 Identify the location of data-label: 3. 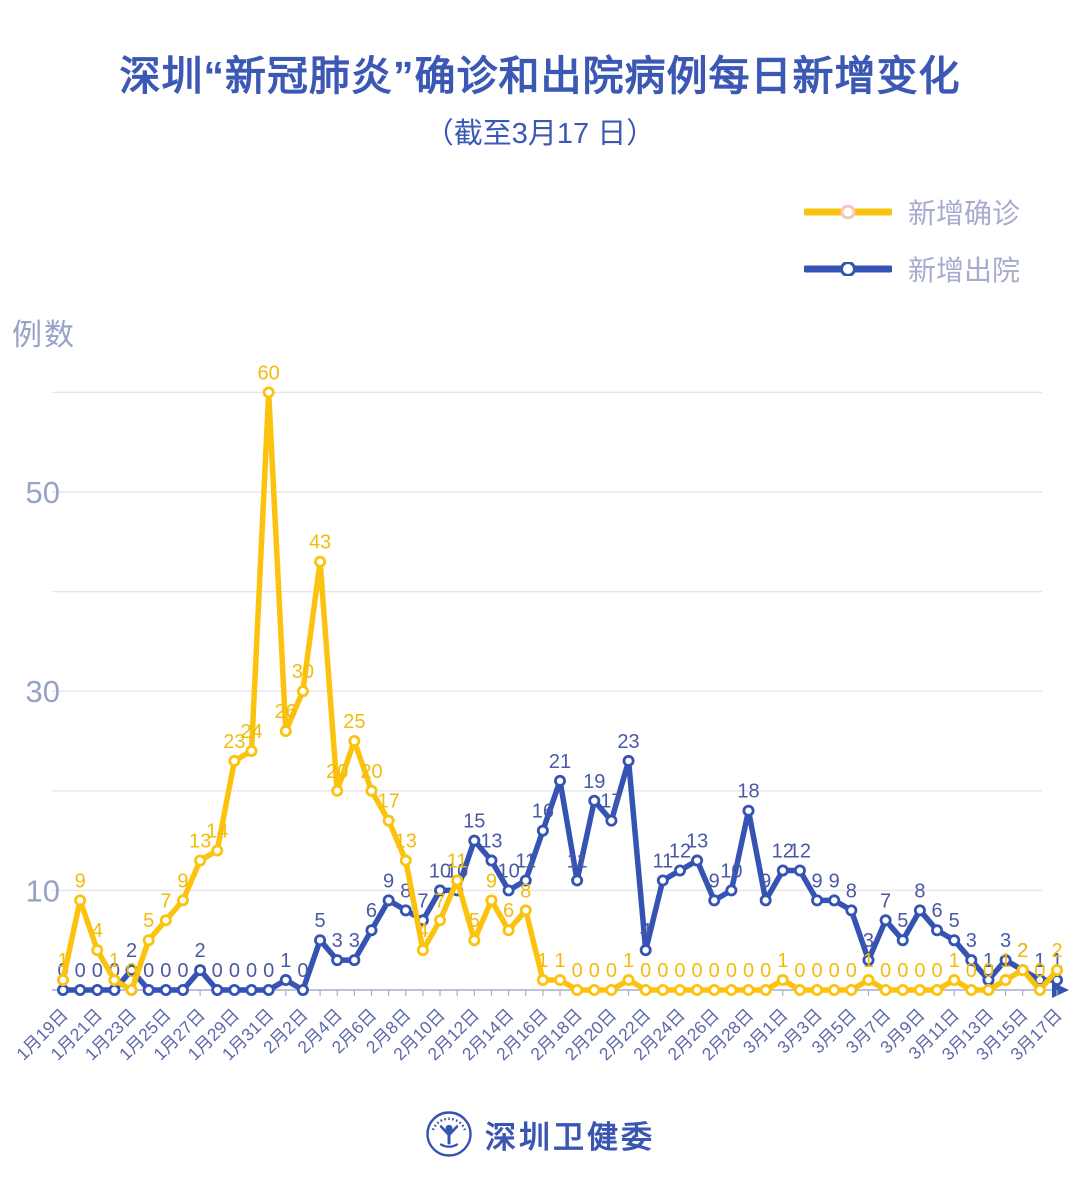
(1005, 941).